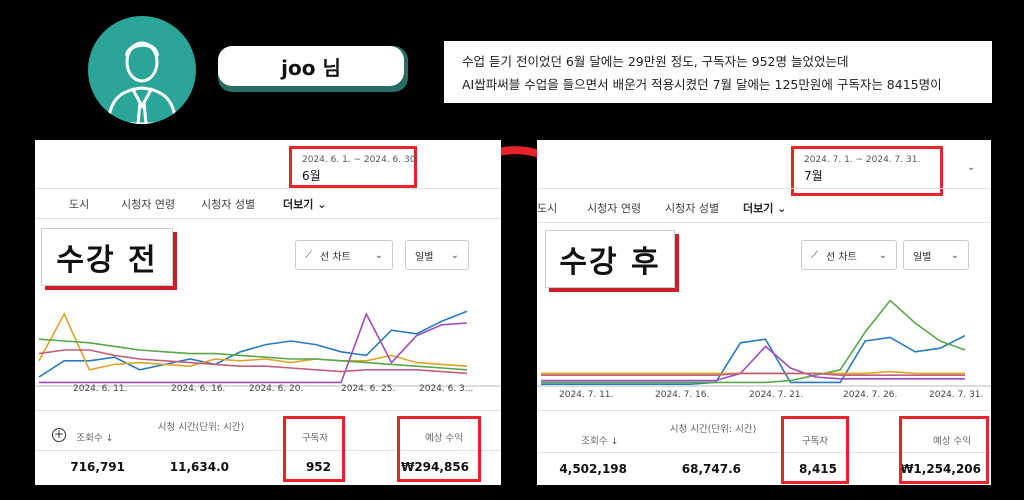  Describe the element at coordinates (682, 395) in the screenshot. I see `x-tick: 2024. 7. 16.` at that location.